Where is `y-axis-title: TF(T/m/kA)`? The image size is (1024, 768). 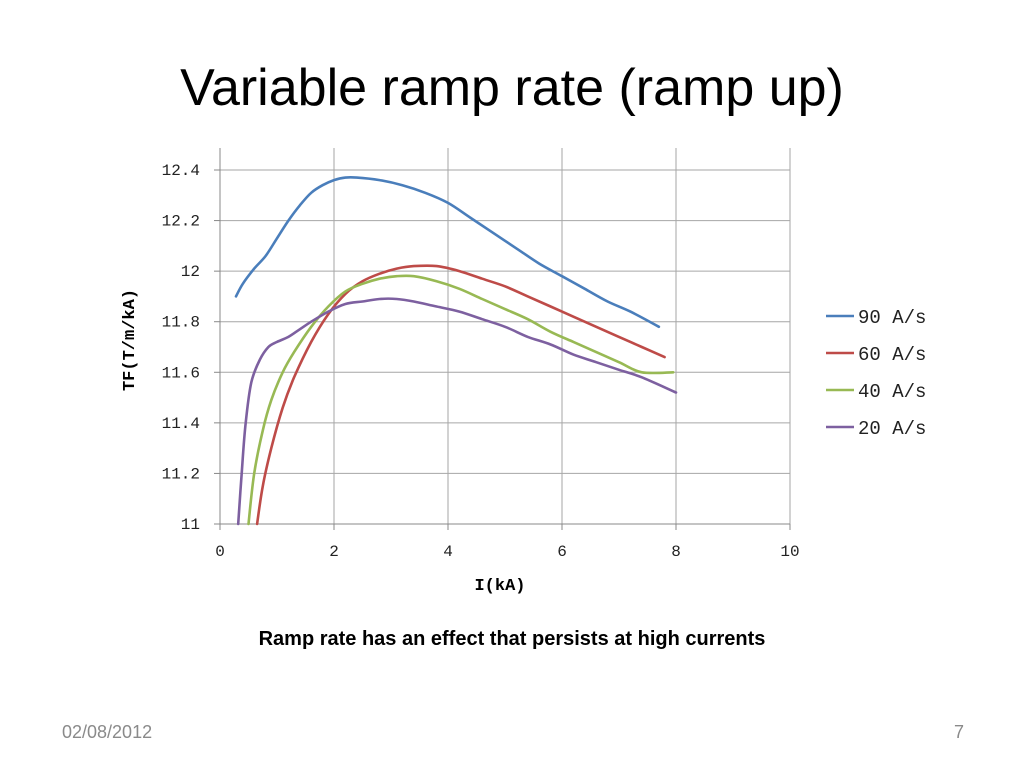
y-axis-title: TF(T/m/kA) is located at coordinates (130, 340).